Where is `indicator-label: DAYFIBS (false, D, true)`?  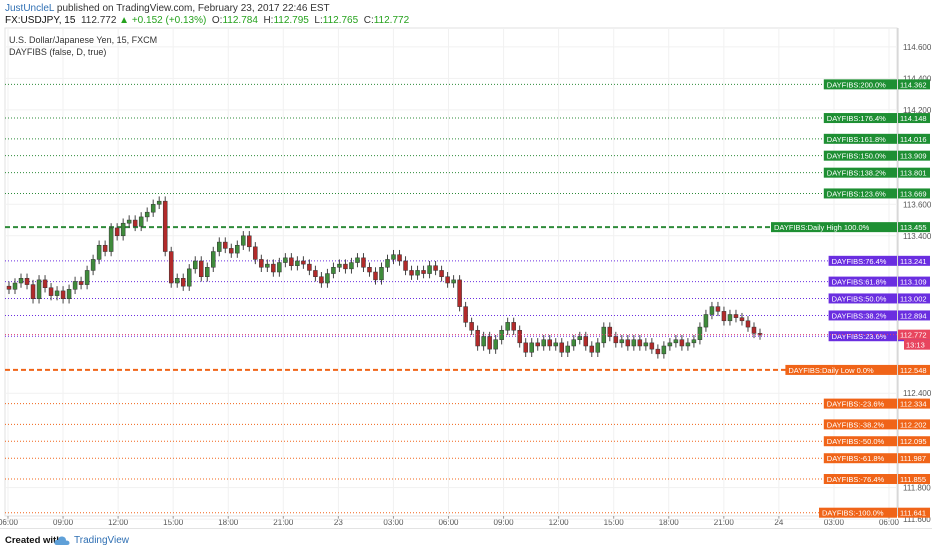 indicator-label: DAYFIBS (false, D, true) is located at coordinates (58, 52).